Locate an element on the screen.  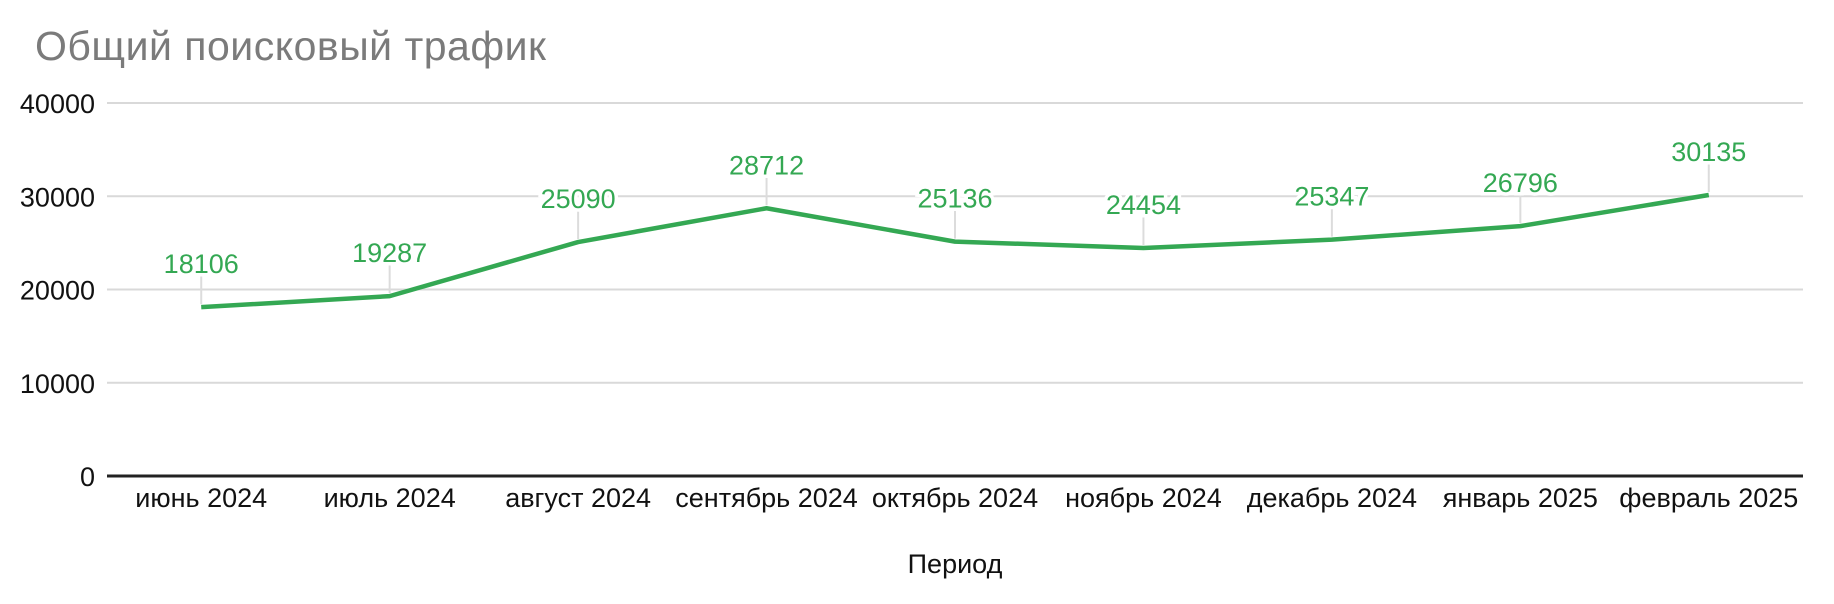
y-tick-label: 10000 is located at coordinates (57, 384).